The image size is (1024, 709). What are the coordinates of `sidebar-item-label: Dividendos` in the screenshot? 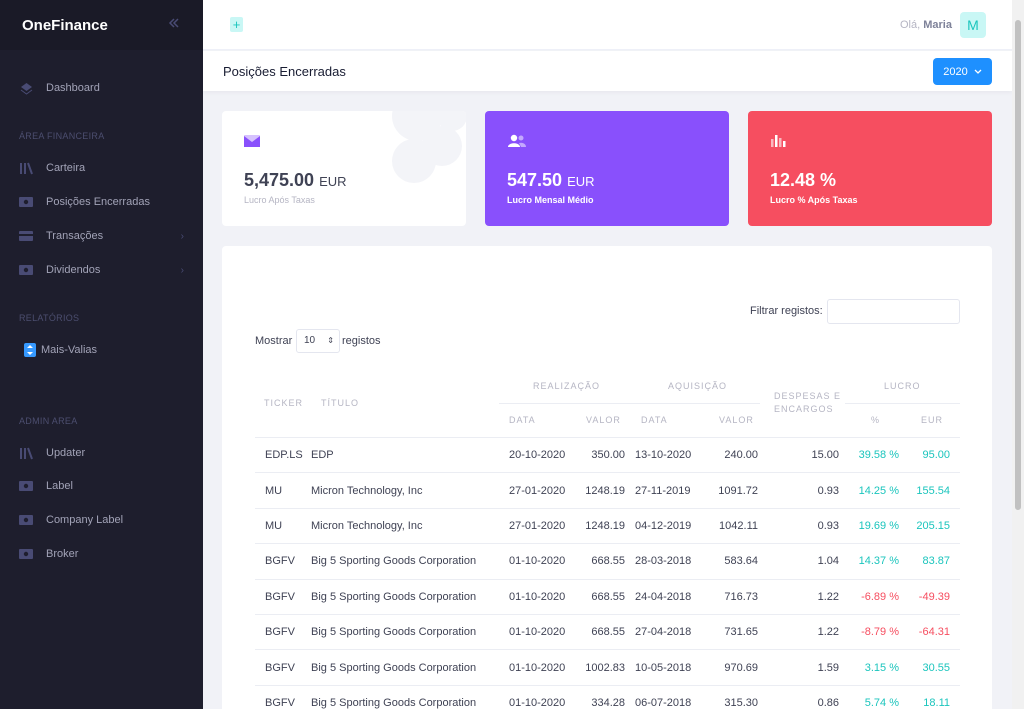 It's located at (73, 270).